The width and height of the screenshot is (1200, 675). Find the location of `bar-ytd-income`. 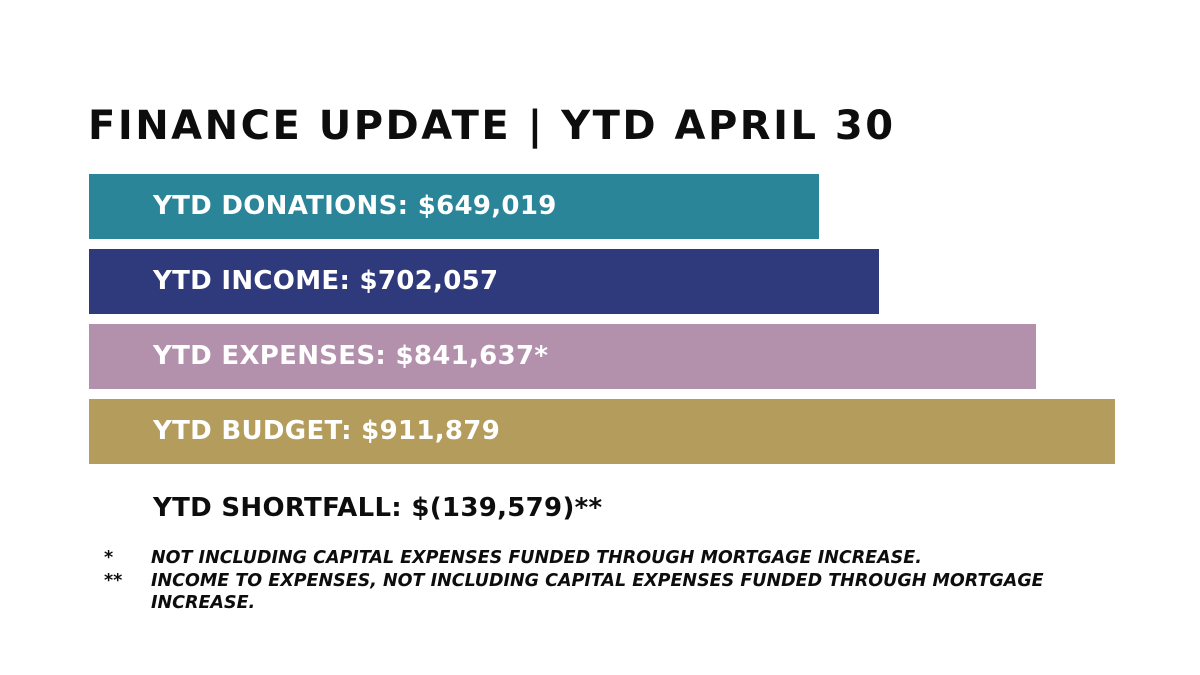

bar-ytd-income is located at coordinates (484, 281).